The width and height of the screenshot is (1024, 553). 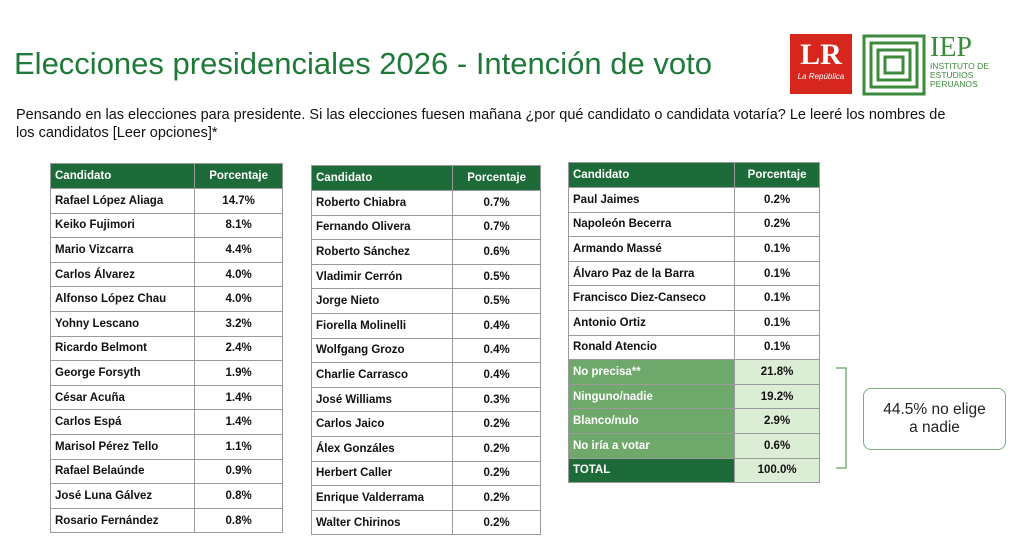 What do you see at coordinates (122, 348) in the screenshot?
I see `candidate-cell: Ricardo Belmont` at bounding box center [122, 348].